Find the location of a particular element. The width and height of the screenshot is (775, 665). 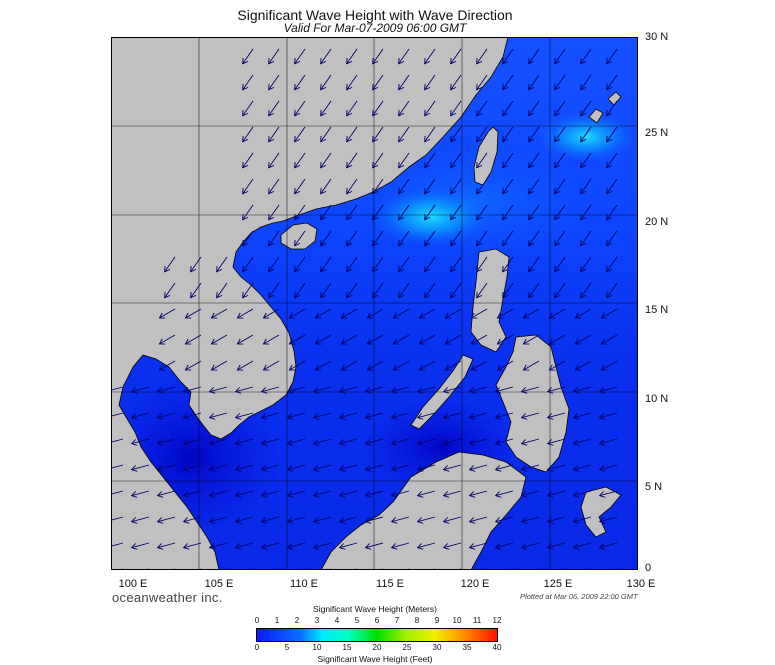

meter-tick: 5 is located at coordinates (357, 620).